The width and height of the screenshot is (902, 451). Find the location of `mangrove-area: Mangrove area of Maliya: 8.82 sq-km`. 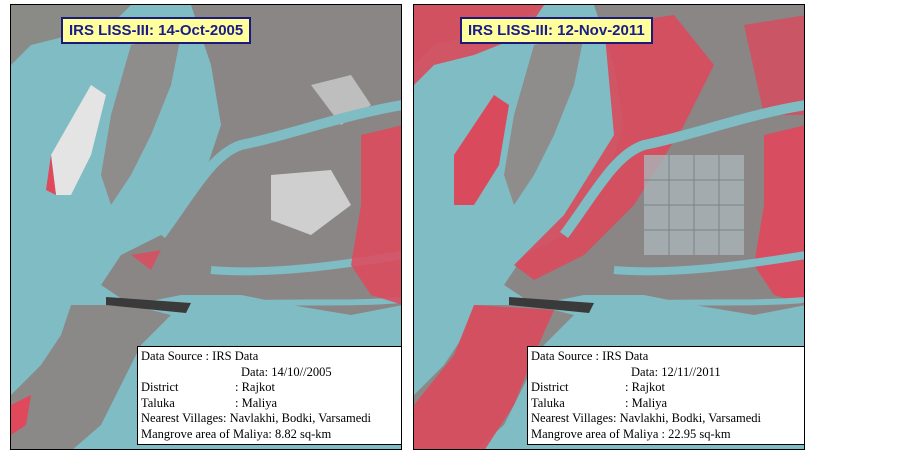

mangrove-area: Mangrove area of Maliya: 8.82 sq-km is located at coordinates (236, 433).